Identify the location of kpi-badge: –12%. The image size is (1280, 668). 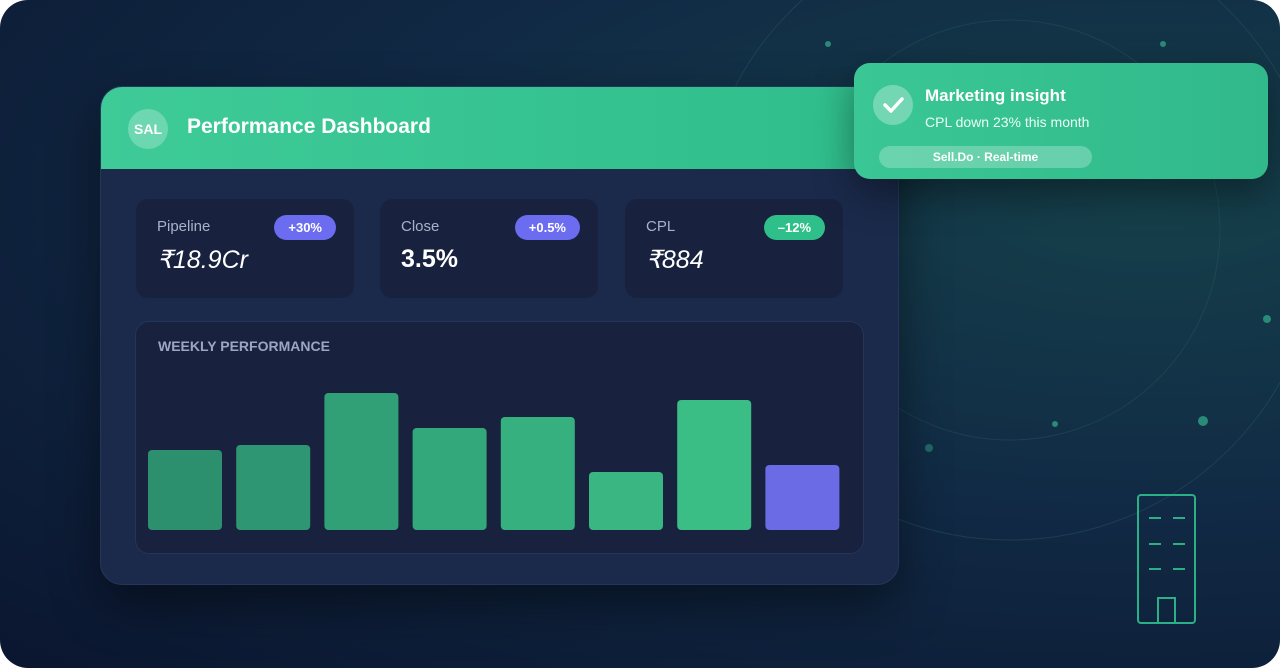
(794, 227).